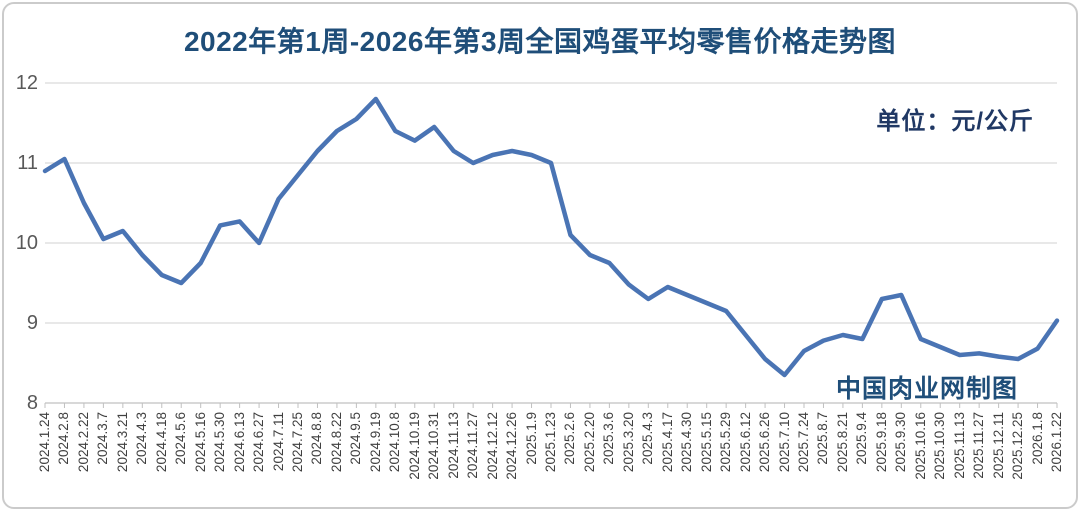  I want to click on x-axis-label: 2025.9.4, so click(862, 459).